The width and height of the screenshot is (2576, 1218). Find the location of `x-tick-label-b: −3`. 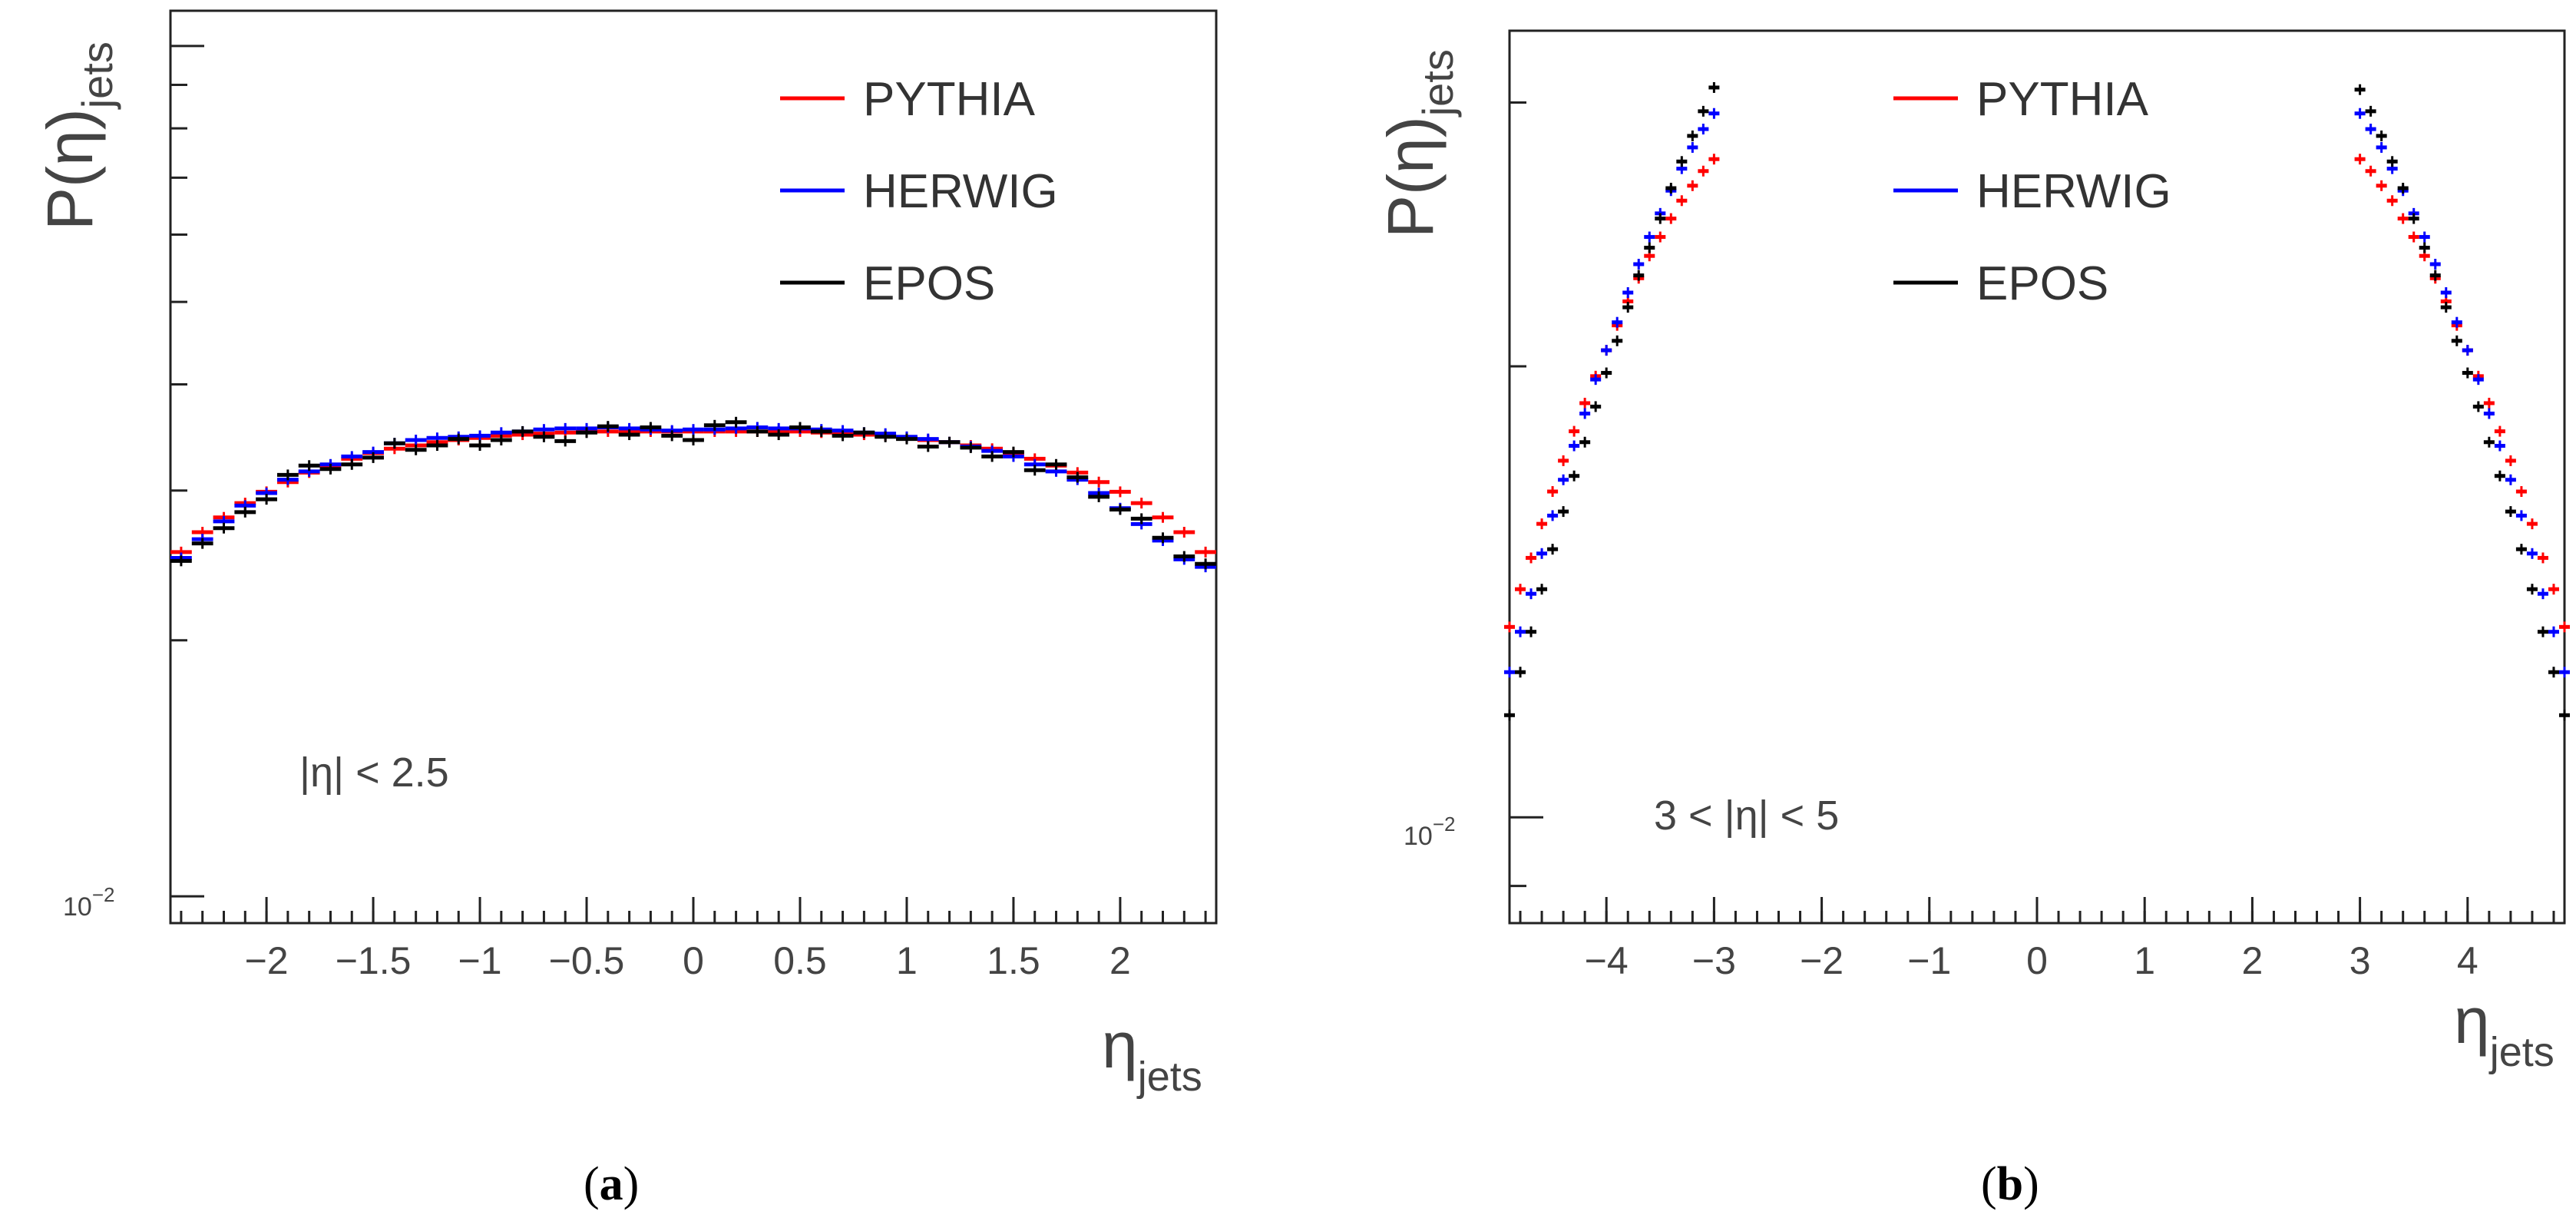

x-tick-label-b: −3 is located at coordinates (1714, 960).